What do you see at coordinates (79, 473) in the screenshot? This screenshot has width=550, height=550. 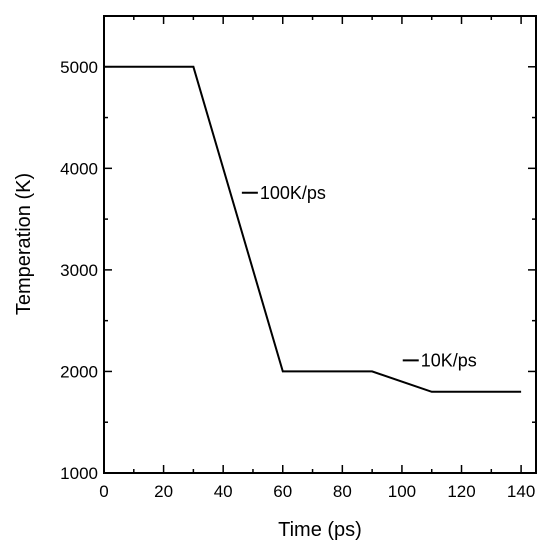 I see `y-tick-label: 1000` at bounding box center [79, 473].